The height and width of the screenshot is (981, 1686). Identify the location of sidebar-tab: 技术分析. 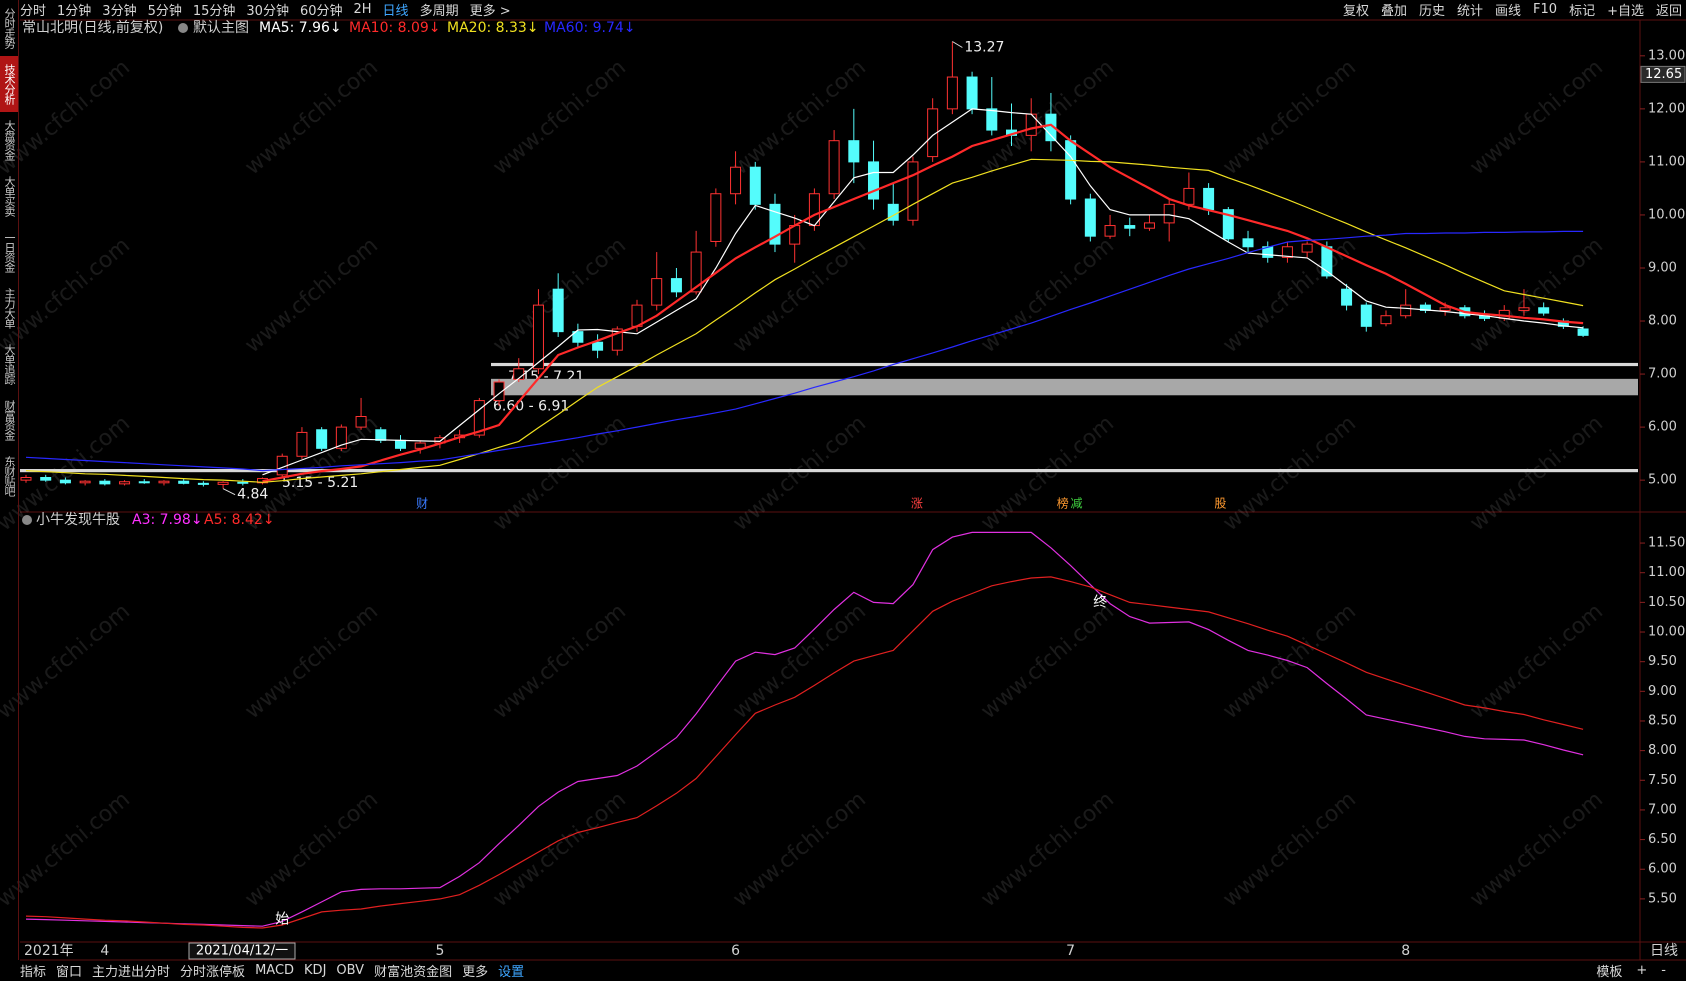
(9, 84).